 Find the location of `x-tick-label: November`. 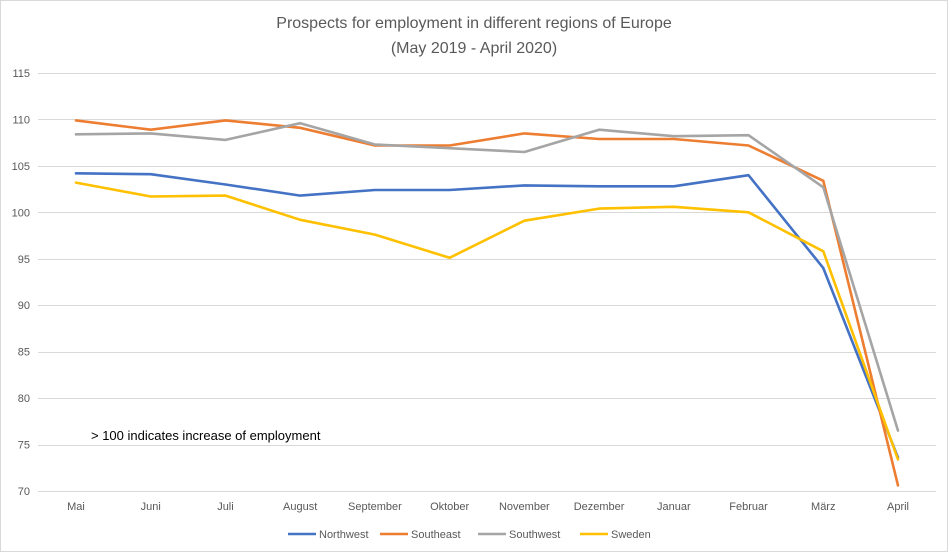

x-tick-label: November is located at coordinates (524, 507).